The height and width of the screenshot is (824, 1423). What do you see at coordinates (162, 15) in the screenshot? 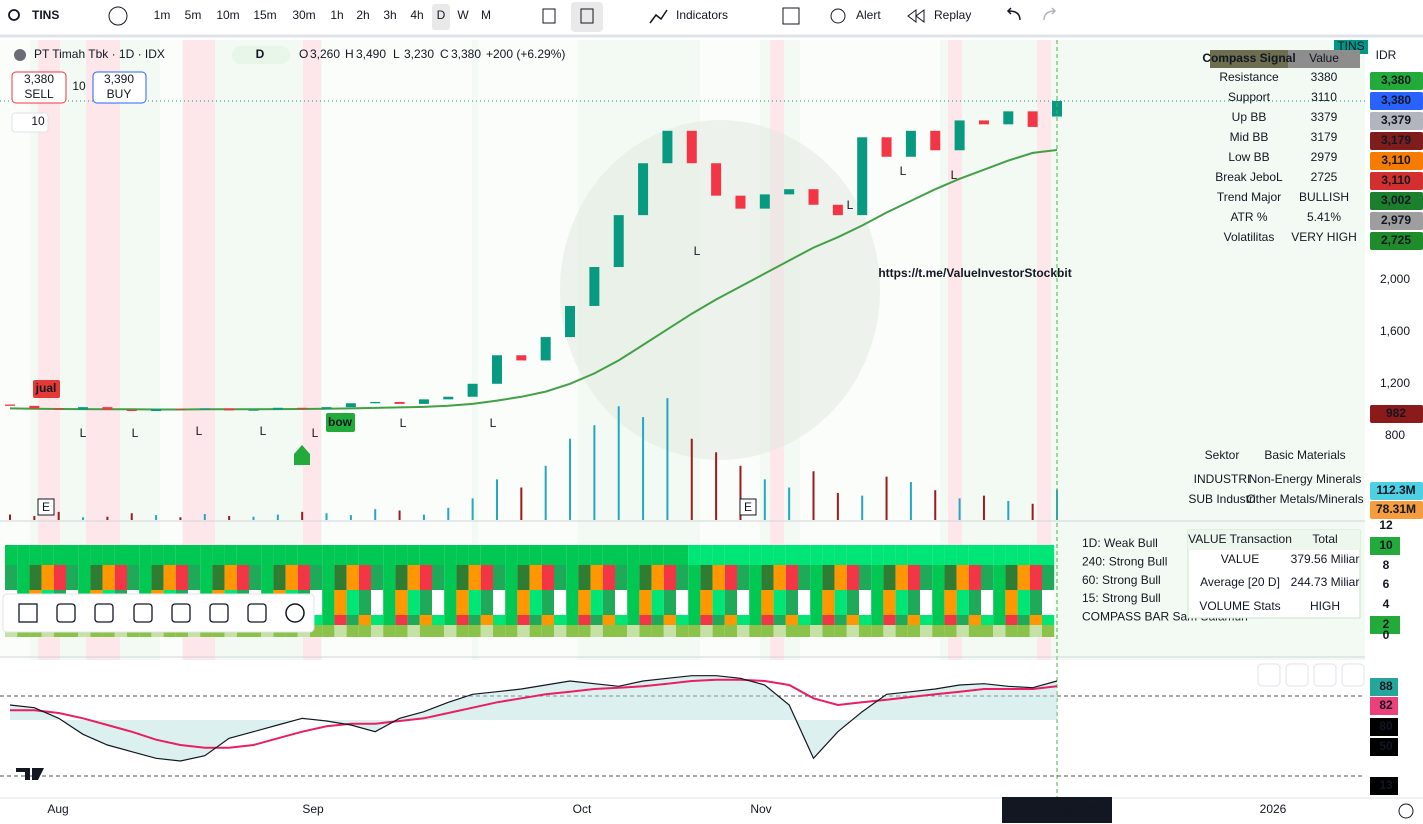
I see `interval-button: 1m` at bounding box center [162, 15].